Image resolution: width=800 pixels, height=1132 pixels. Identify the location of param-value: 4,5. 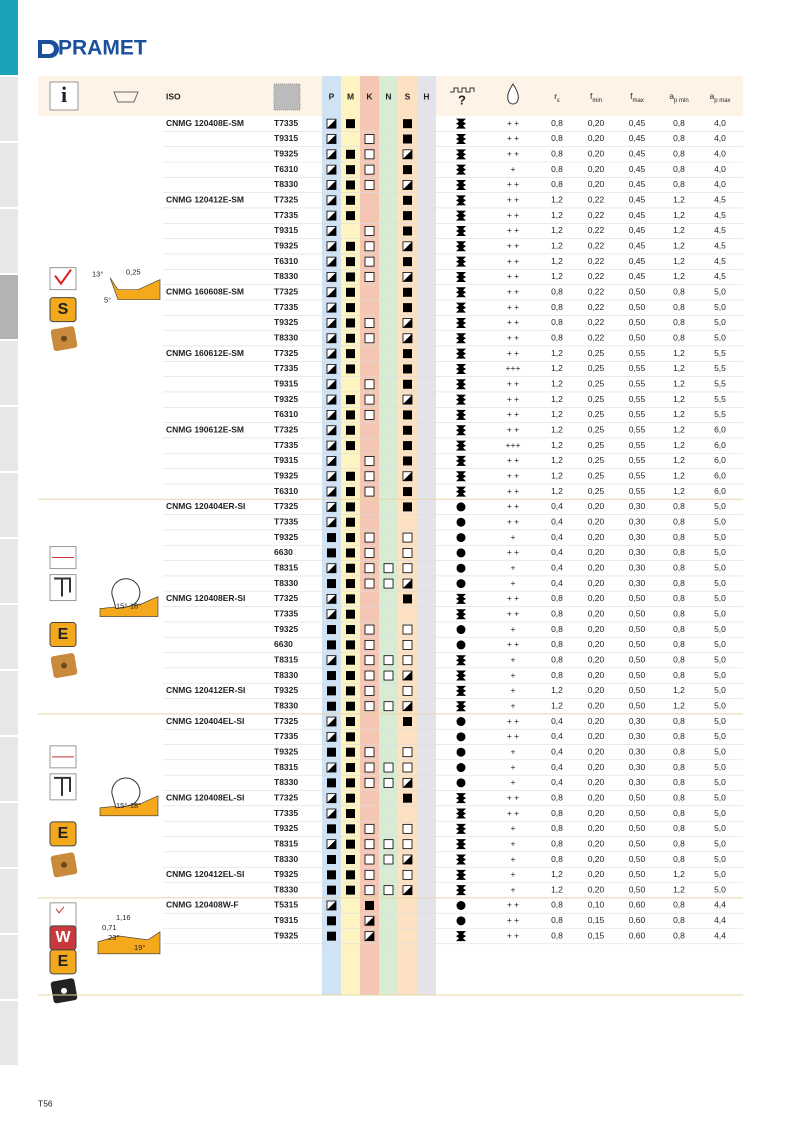
(720, 200).